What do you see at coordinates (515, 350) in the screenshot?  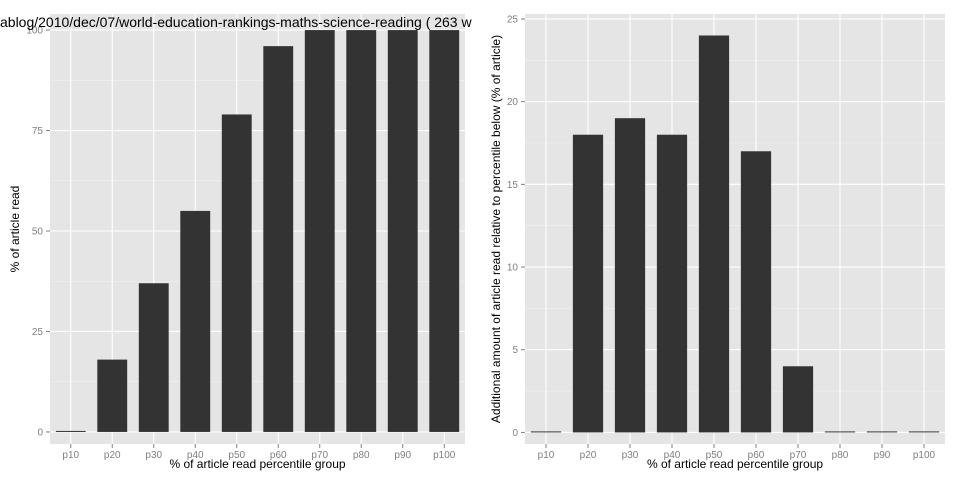 I see `y-tick-label: 5` at bounding box center [515, 350].